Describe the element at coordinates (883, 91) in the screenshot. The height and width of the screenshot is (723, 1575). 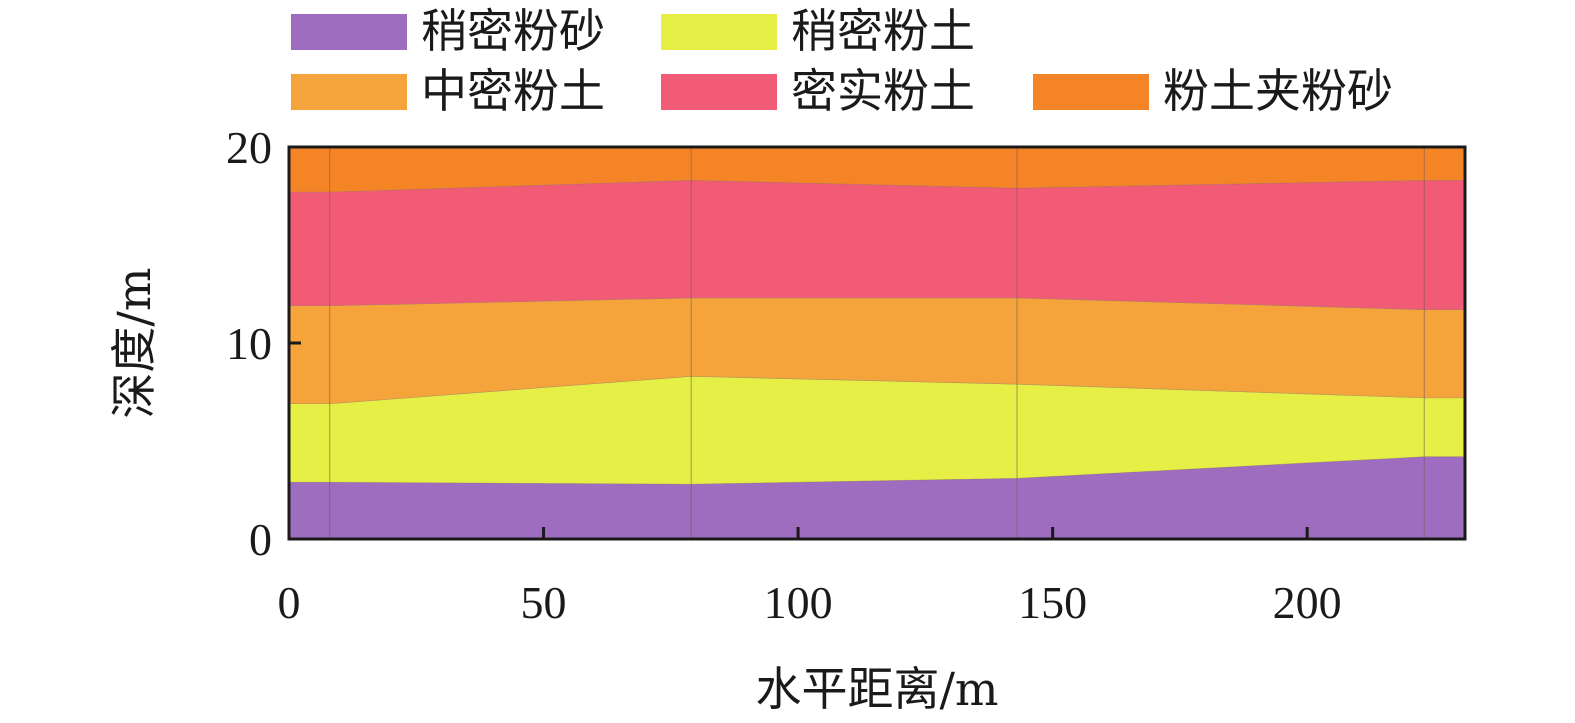
I see `legend-label-4: 密实粉土` at that location.